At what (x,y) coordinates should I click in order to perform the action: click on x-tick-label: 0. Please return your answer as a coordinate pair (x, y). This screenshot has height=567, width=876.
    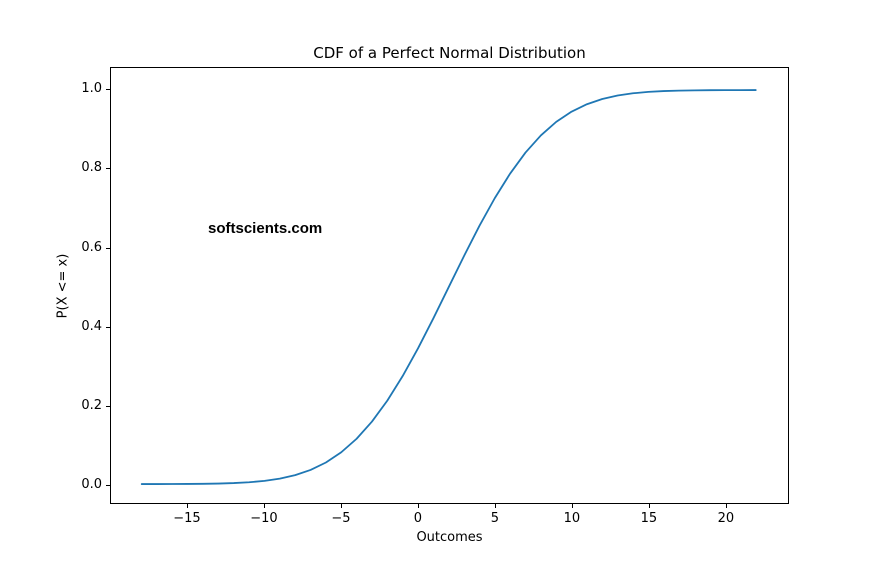
    Looking at the image, I should click on (418, 518).